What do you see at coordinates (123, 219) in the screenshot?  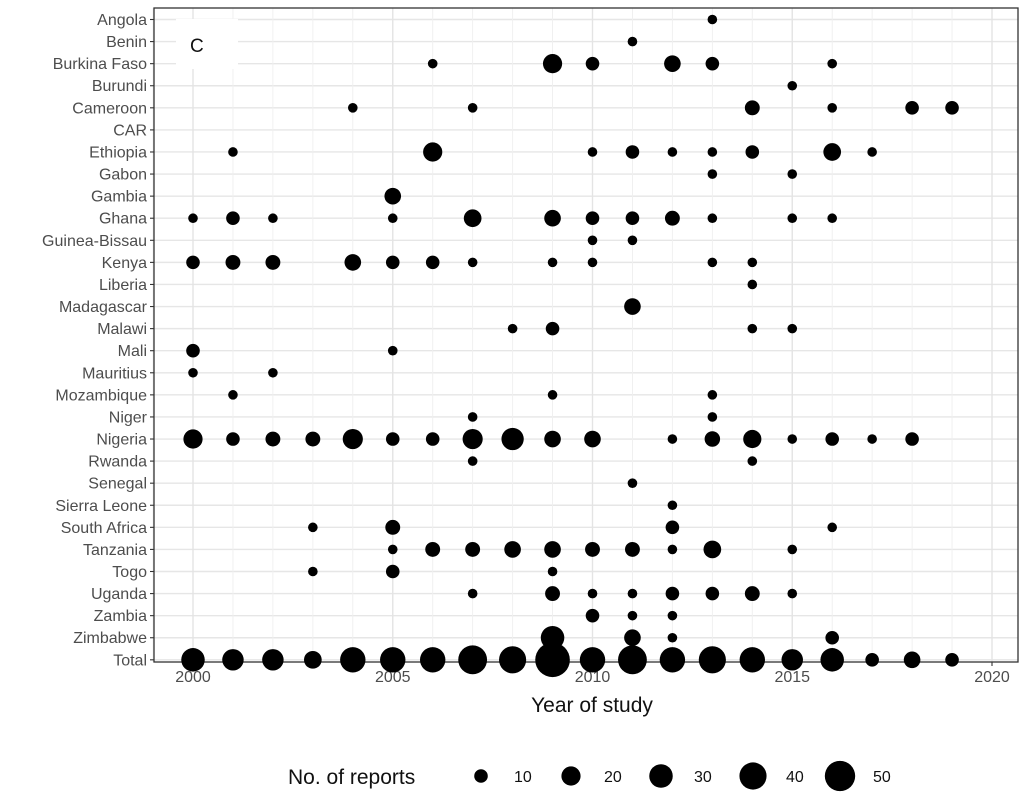 I see `y-tick-label-ghana: Ghana` at bounding box center [123, 219].